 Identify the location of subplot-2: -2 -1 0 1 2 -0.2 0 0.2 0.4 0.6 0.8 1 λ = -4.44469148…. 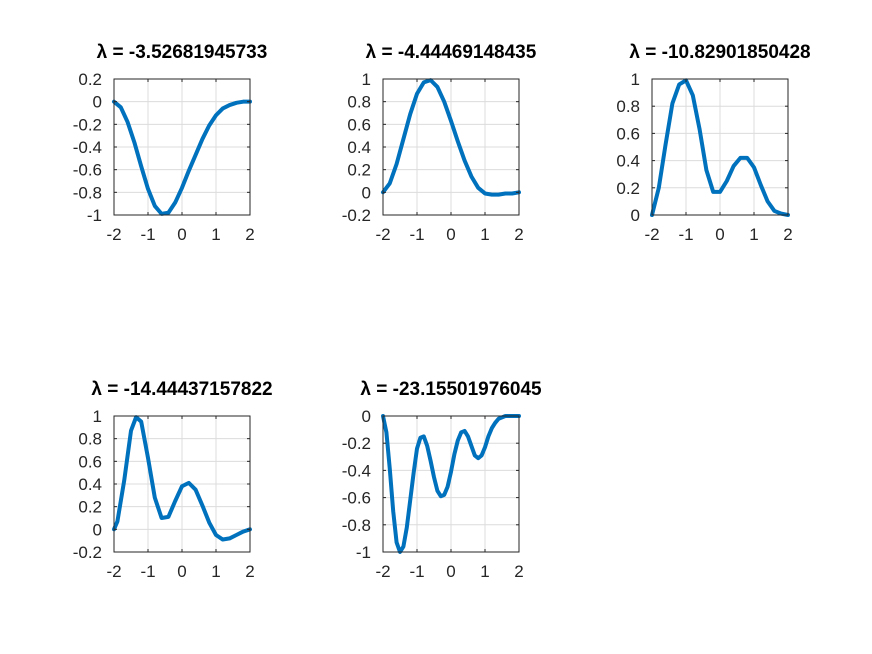
(439, 143).